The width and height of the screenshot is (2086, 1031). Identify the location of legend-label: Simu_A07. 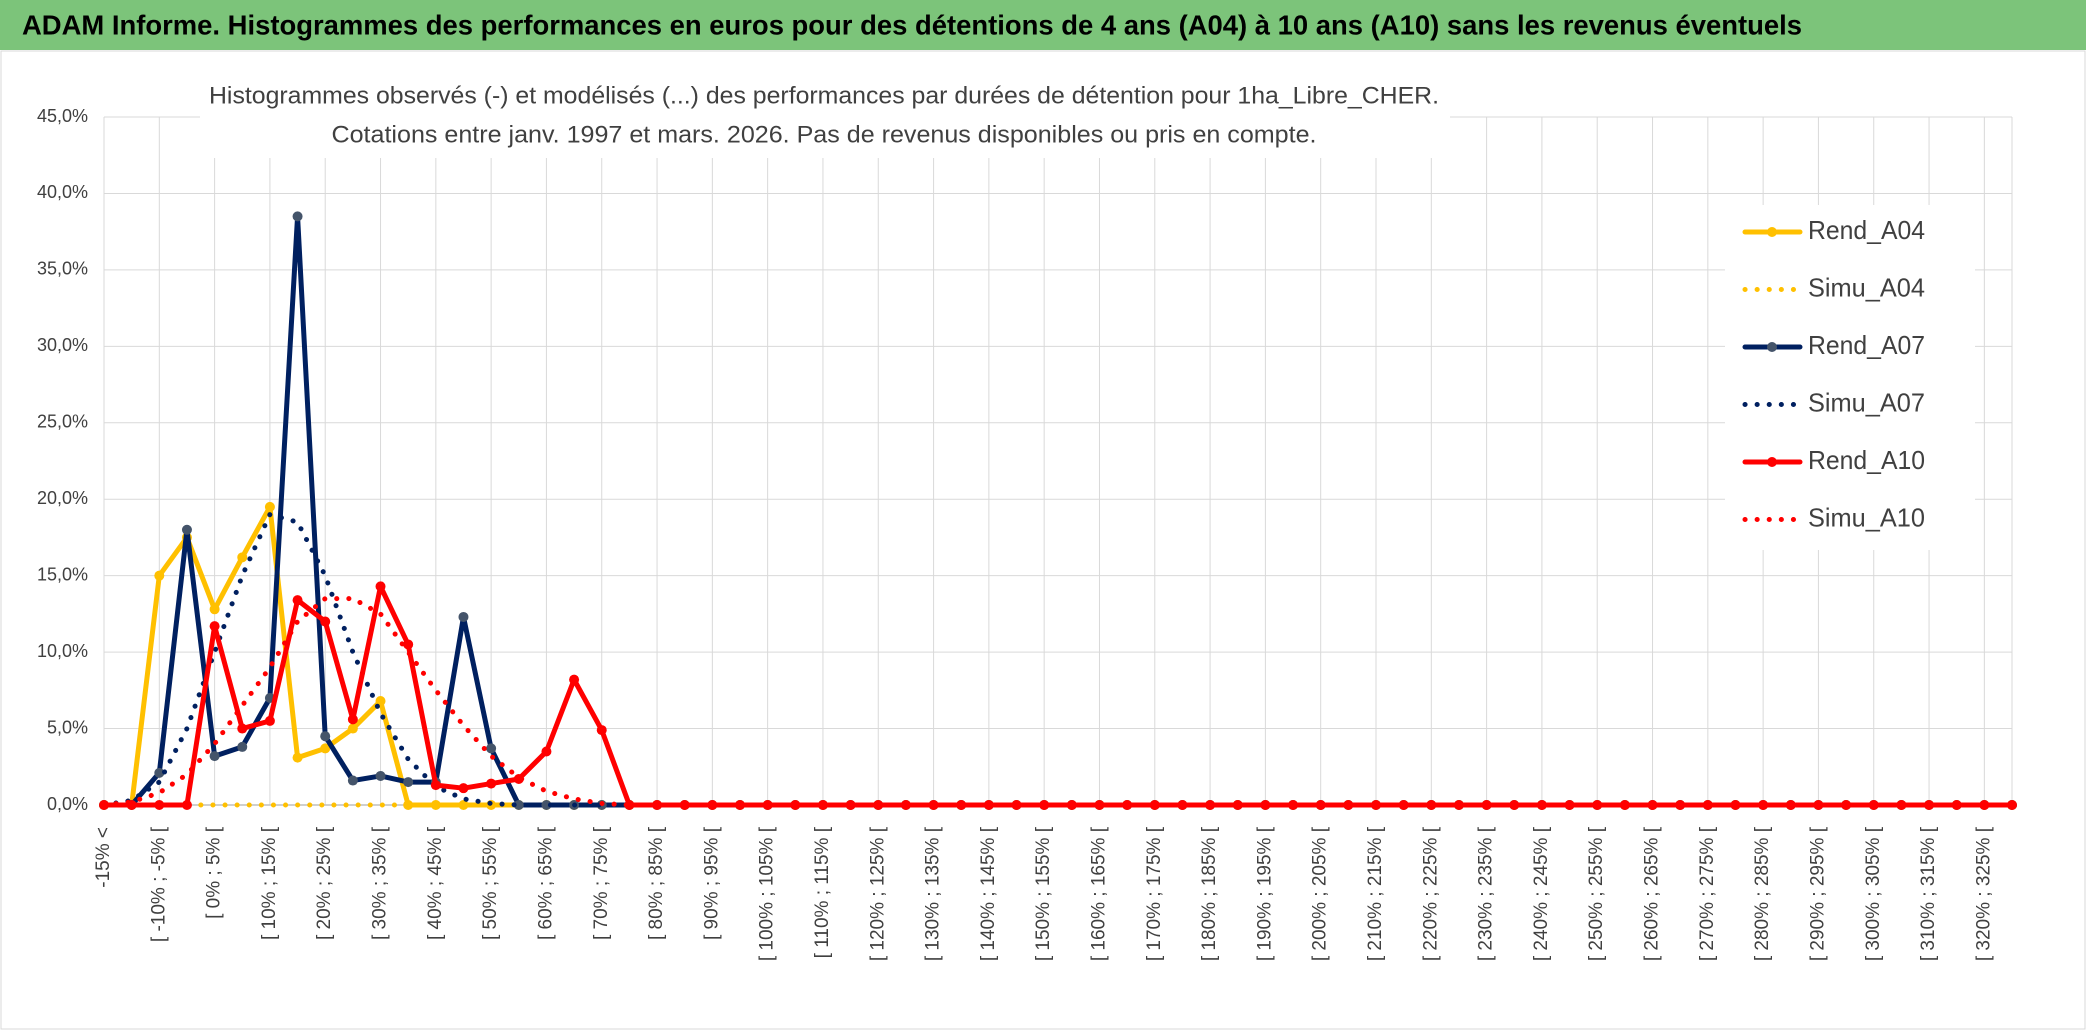
(1866, 402).